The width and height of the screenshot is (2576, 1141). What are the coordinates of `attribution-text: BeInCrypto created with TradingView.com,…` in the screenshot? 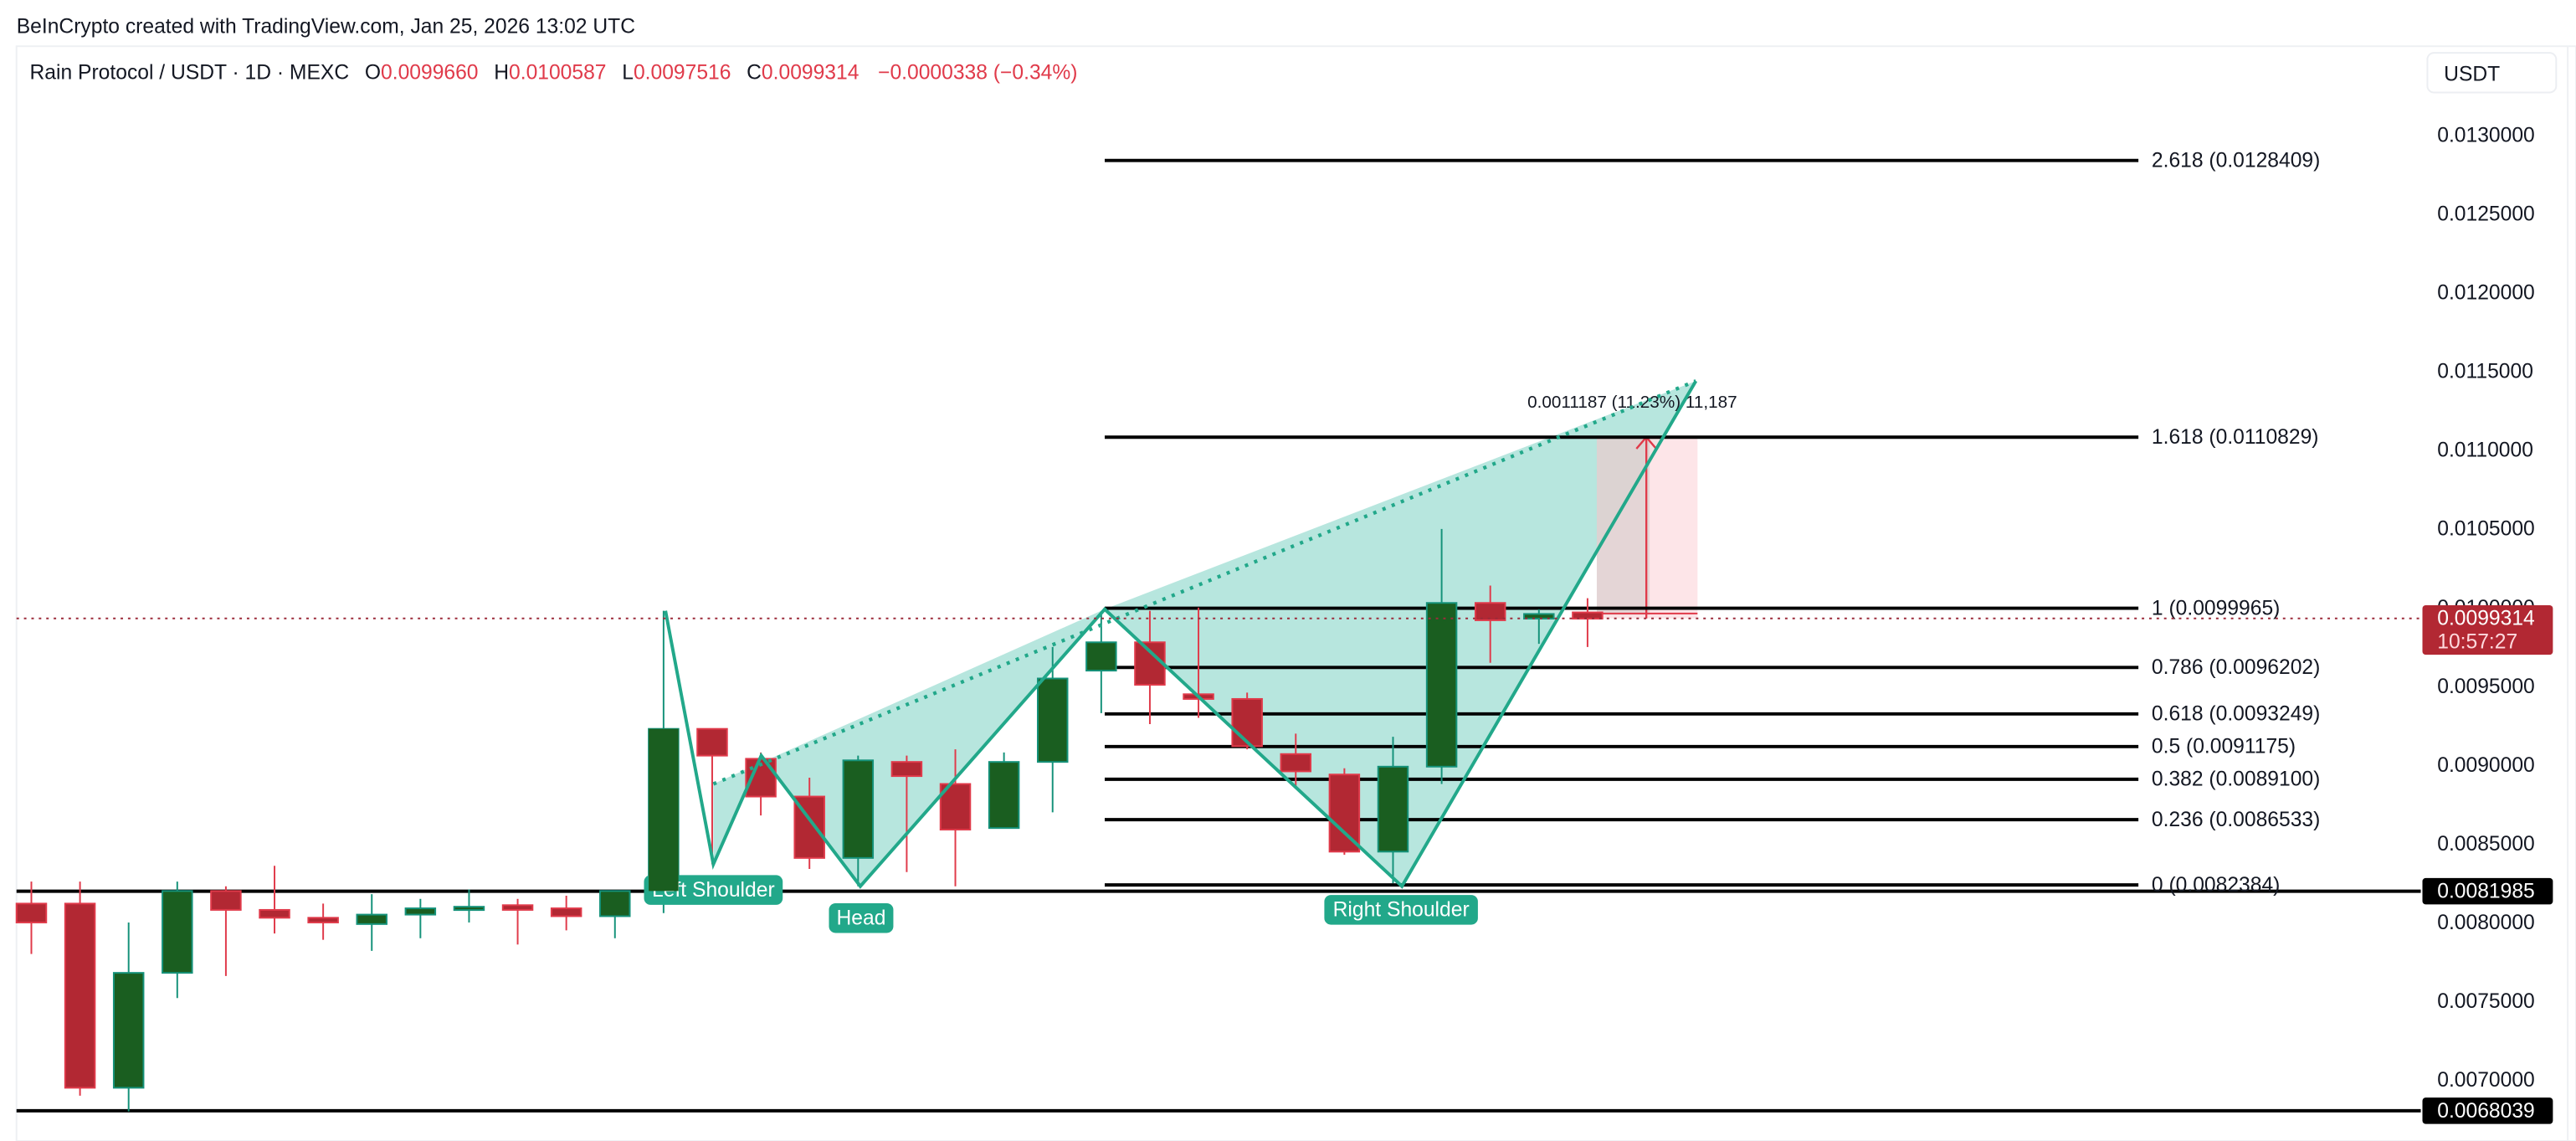 It's located at (326, 26).